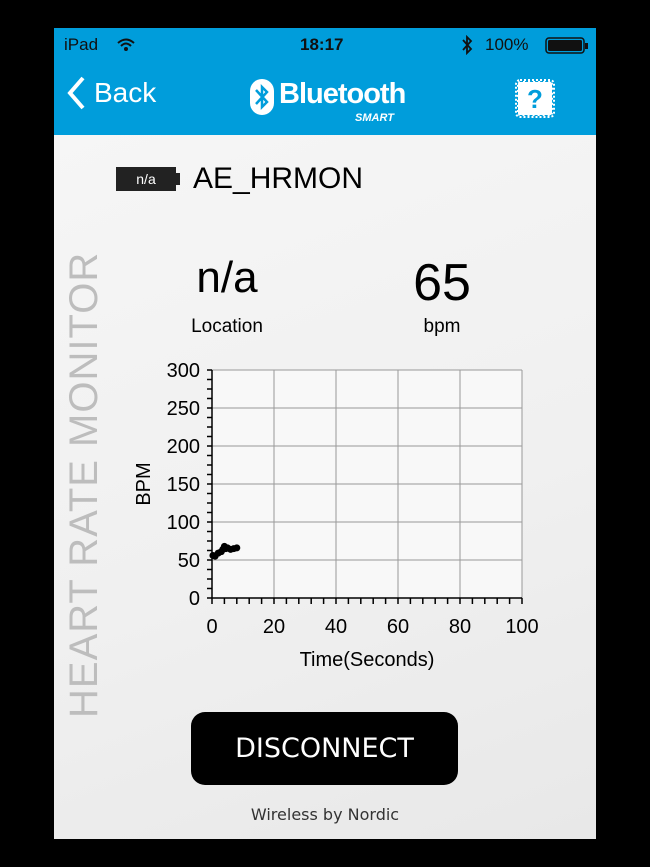  I want to click on x-tick-label: 0, so click(211, 627).